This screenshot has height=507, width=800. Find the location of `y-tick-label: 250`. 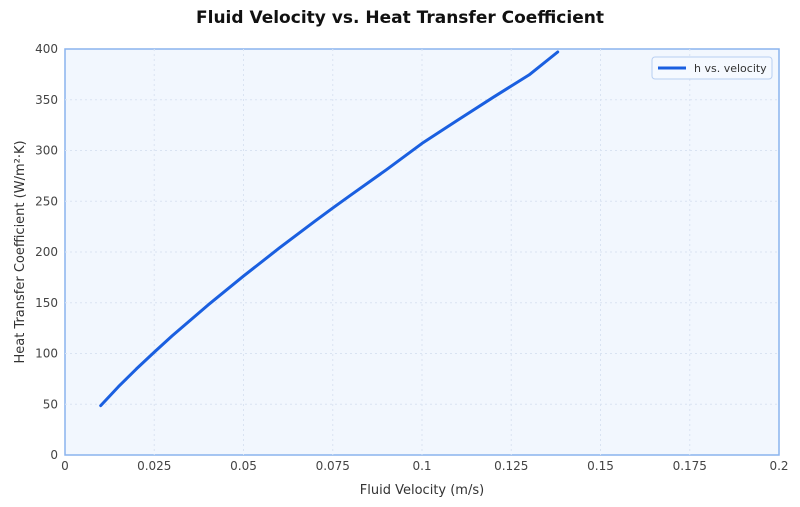

y-tick-label: 250 is located at coordinates (46, 201).